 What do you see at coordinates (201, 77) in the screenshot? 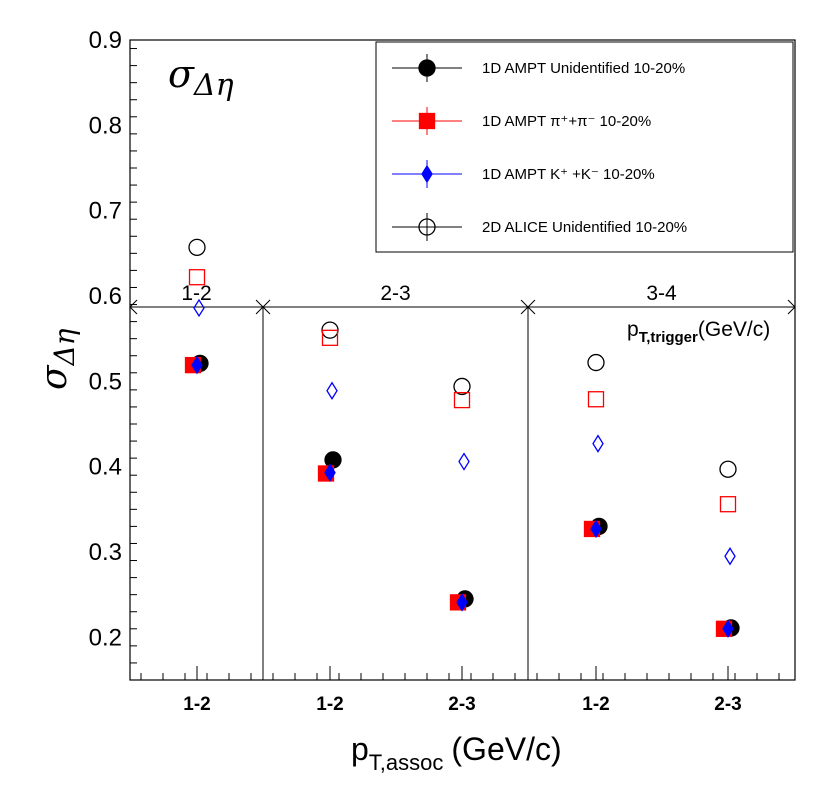
I see `chart-title: σΔη` at bounding box center [201, 77].